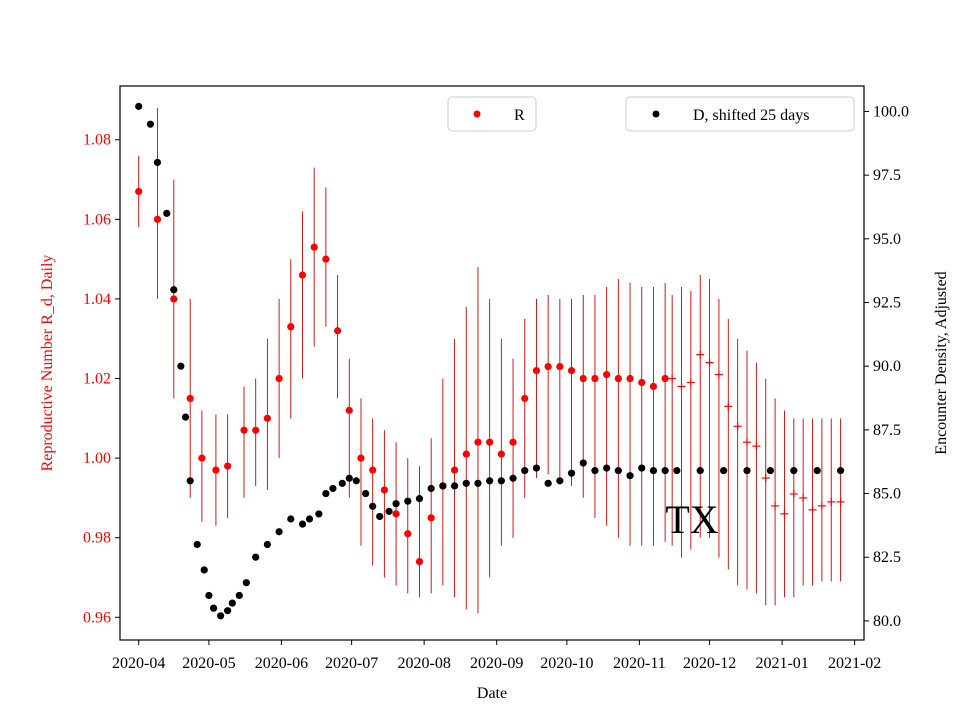 Image resolution: width=960 pixels, height=720 pixels. What do you see at coordinates (781, 663) in the screenshot?
I see `x-tick-label: 2021-01` at bounding box center [781, 663].